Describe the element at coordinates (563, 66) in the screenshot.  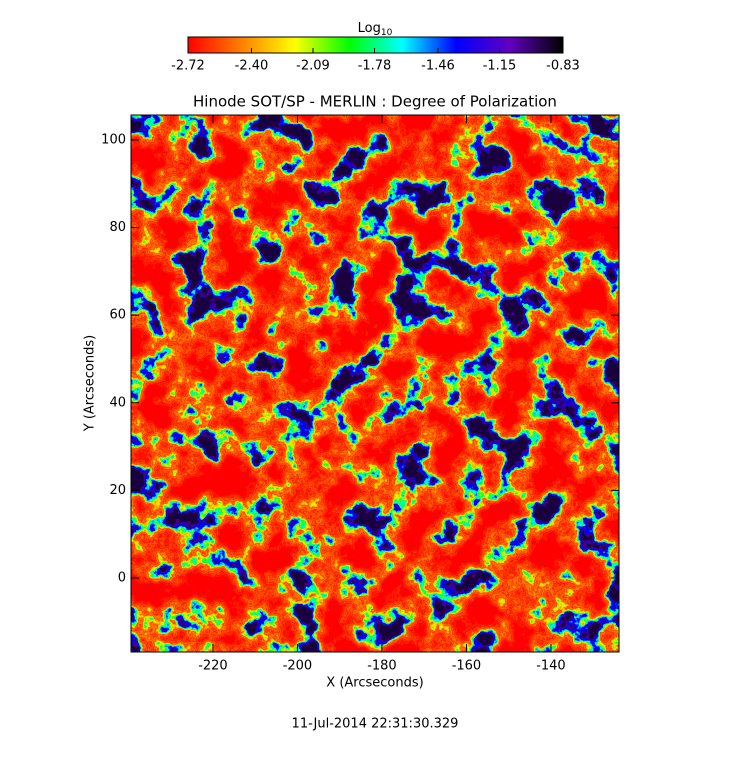
I see `colorbar-tick-label: -0.83` at that location.